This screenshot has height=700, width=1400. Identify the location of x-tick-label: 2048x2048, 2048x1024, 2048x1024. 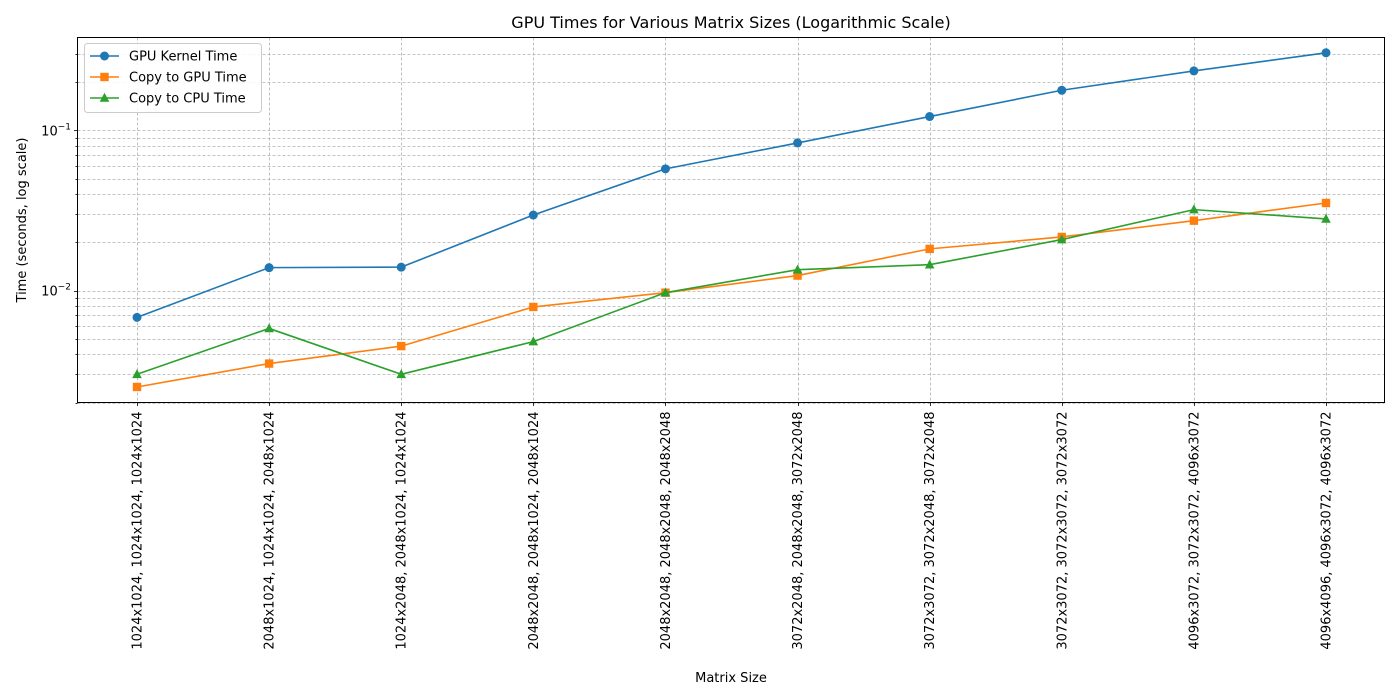
(534, 531).